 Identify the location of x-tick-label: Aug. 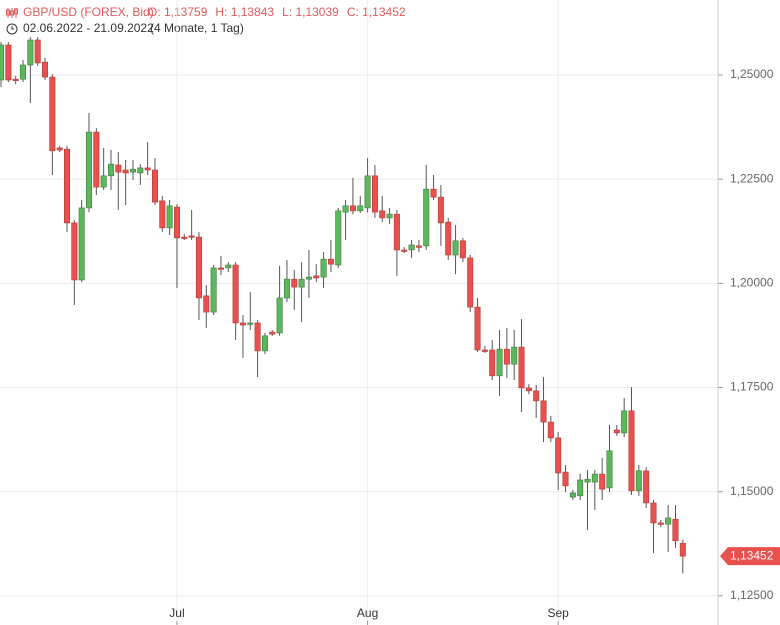
(367, 613).